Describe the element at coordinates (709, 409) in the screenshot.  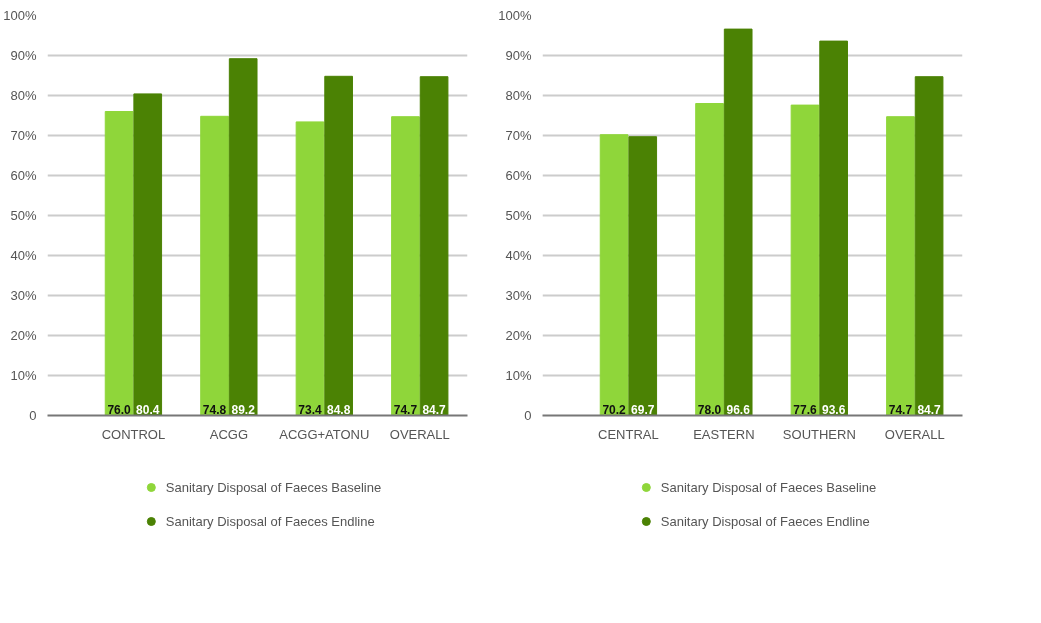
I see `data-label: 78.0` at that location.